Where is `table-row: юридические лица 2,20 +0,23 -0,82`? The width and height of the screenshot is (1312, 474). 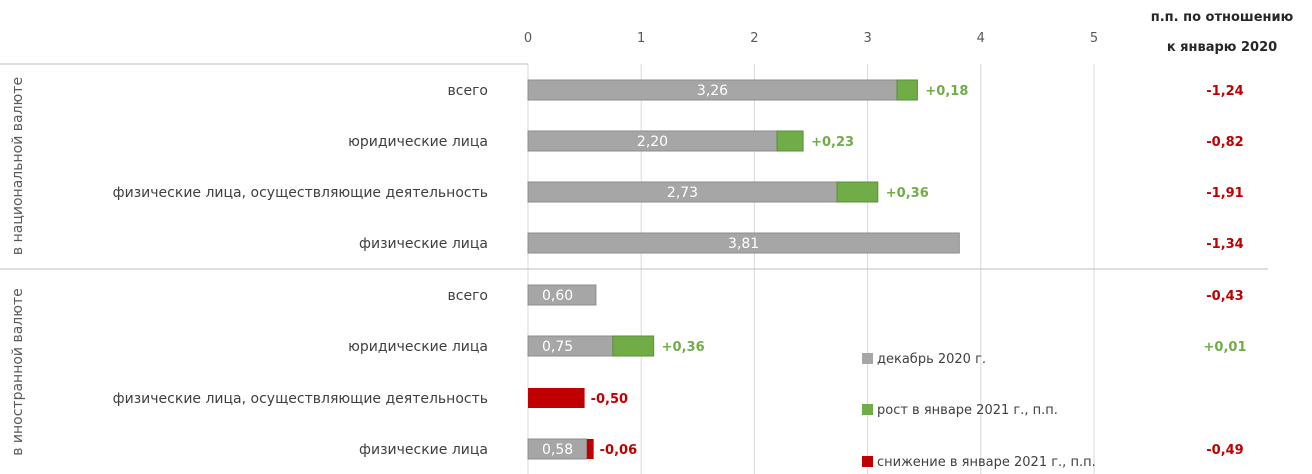
table-row: юридические лица 2,20 +0,23 -0,82 is located at coordinates (796, 141).